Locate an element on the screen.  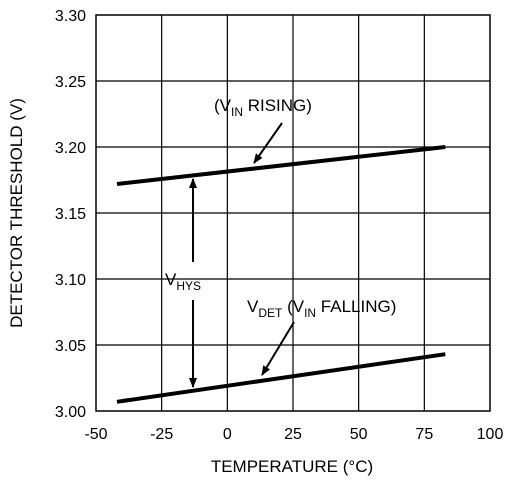
annotation-hys: VHYS is located at coordinates (183, 281).